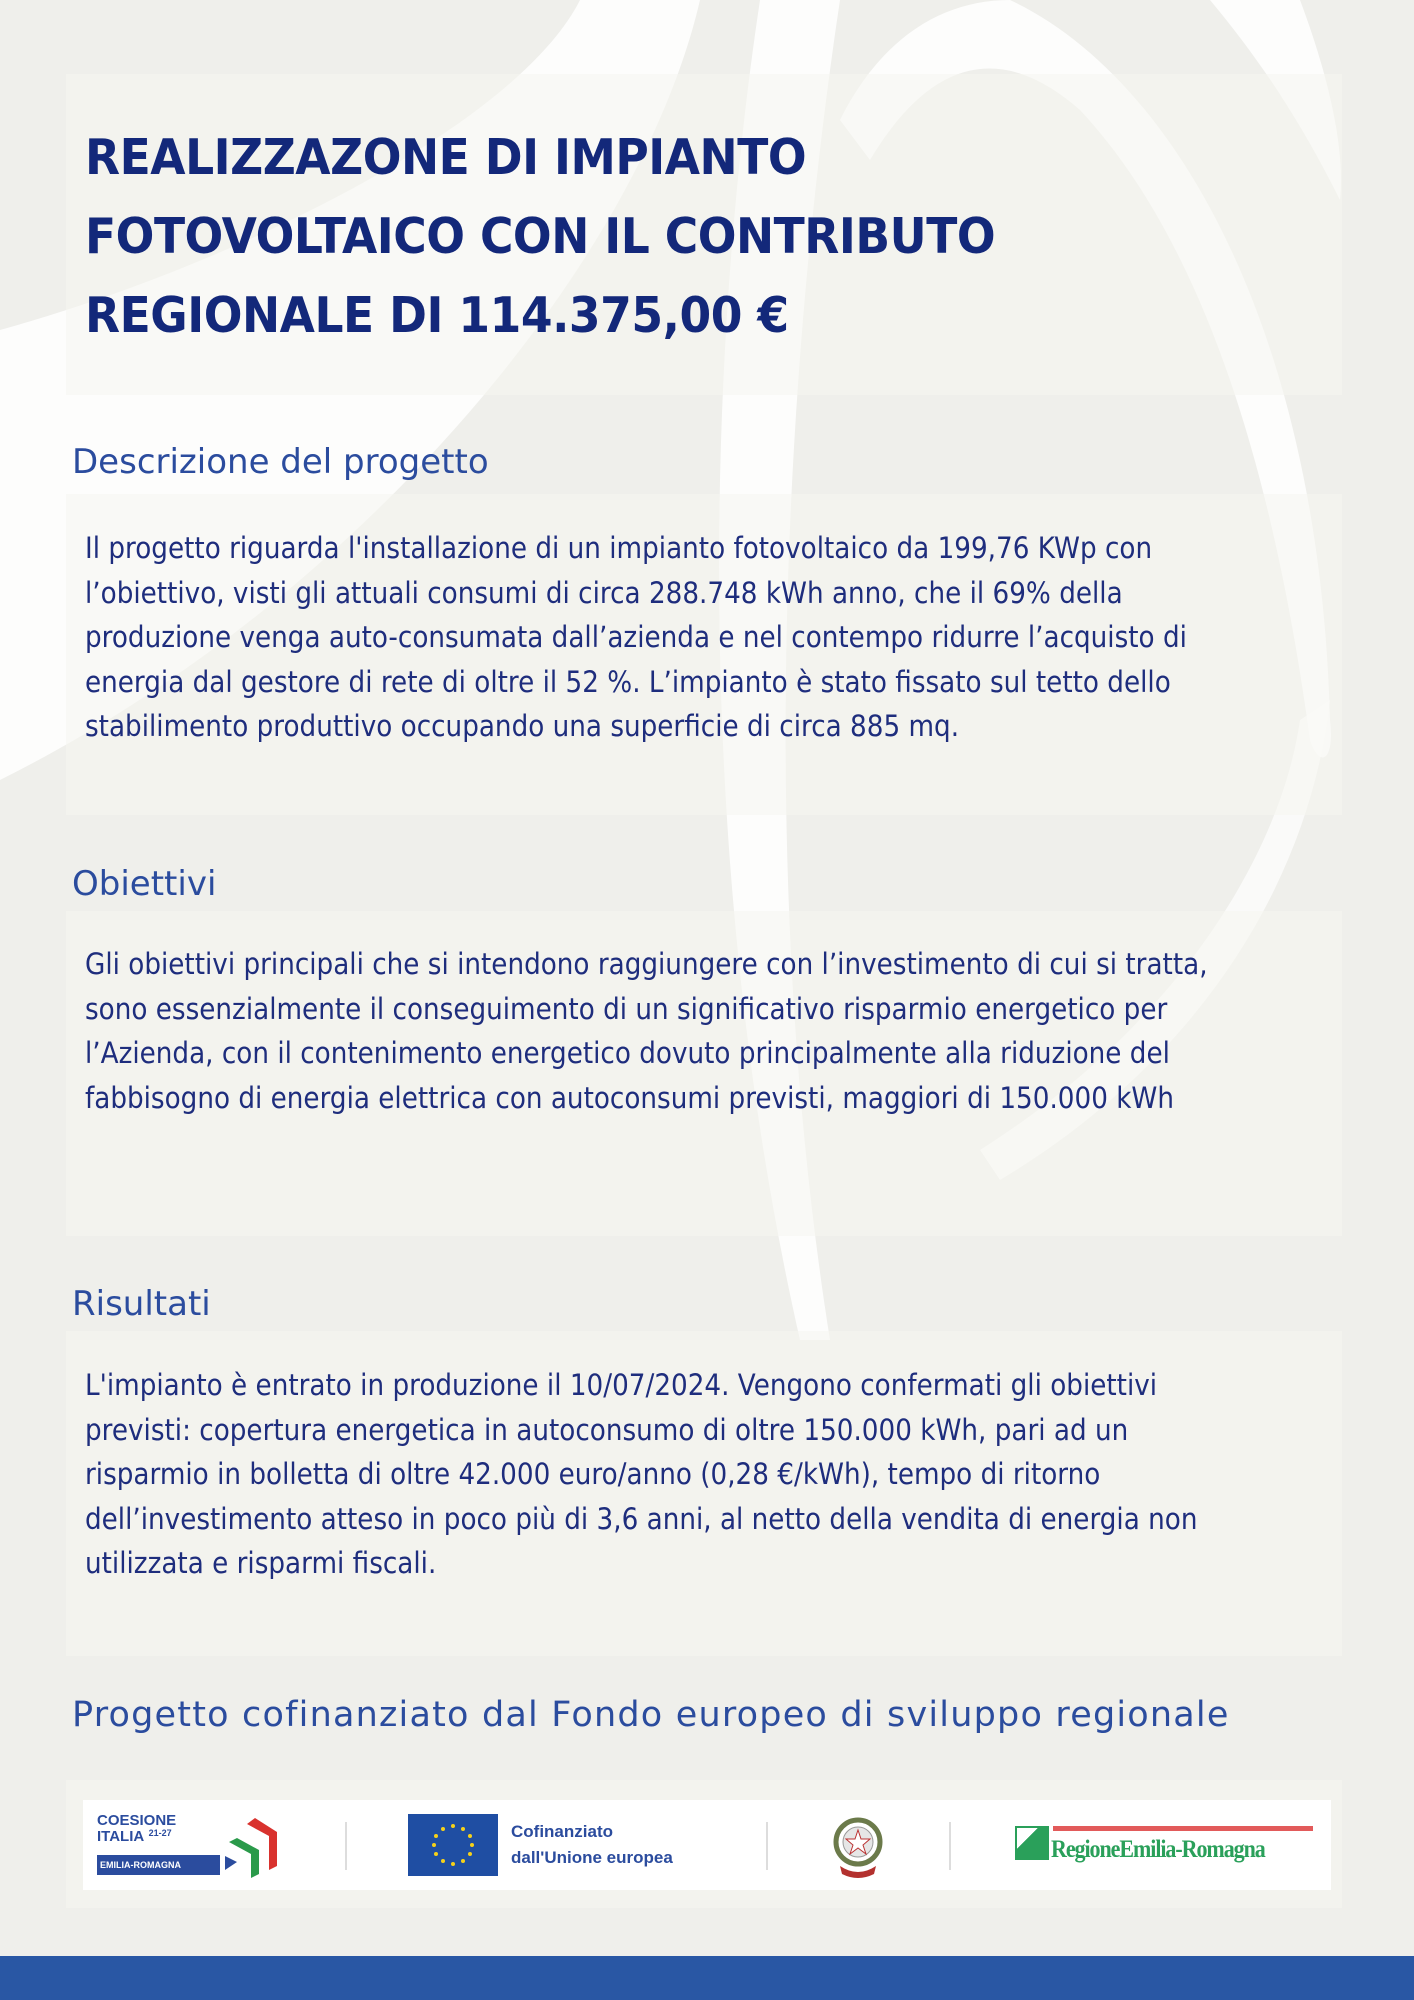 The width and height of the screenshot is (1414, 2000). What do you see at coordinates (158, 1865) in the screenshot?
I see `coesione-region: EMILIA-ROMAGNA` at bounding box center [158, 1865].